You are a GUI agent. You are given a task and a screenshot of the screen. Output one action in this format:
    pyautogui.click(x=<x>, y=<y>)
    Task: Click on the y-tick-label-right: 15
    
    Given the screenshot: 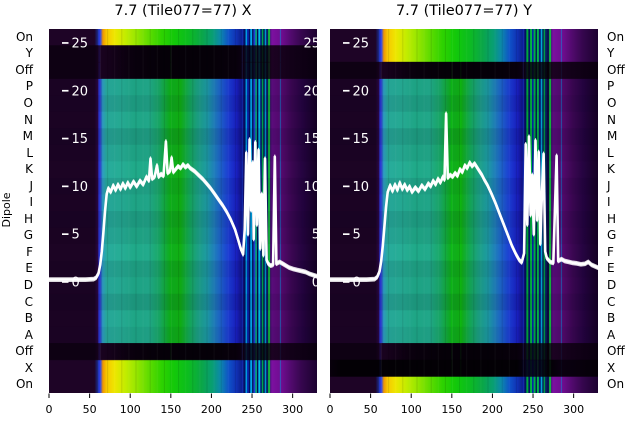 What is the action you would take?
    pyautogui.click(x=310, y=139)
    